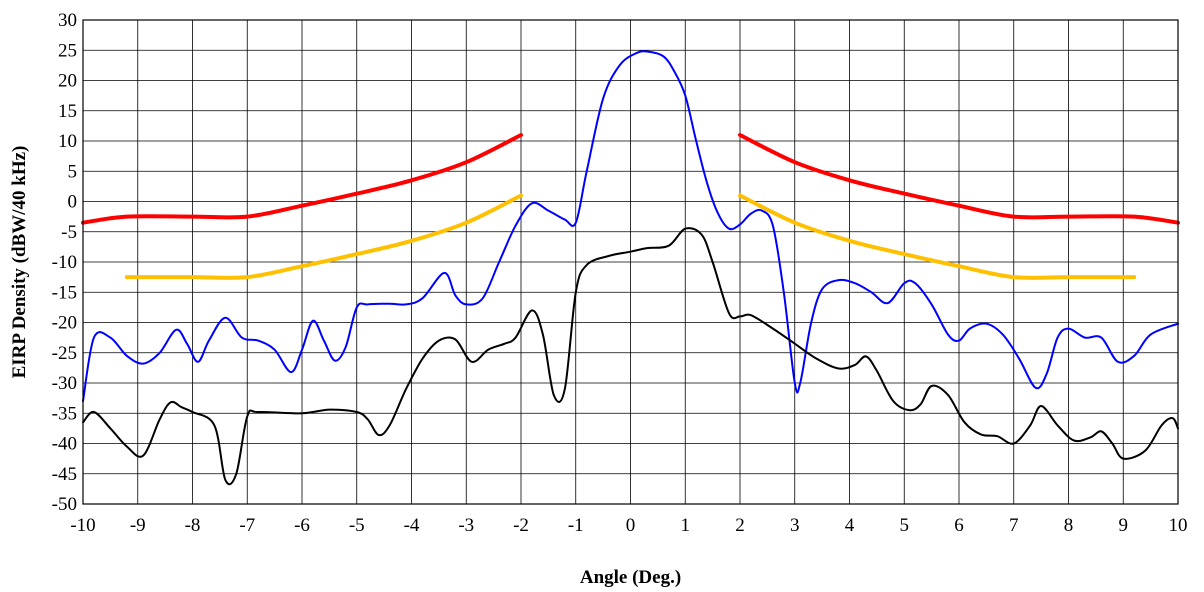 The width and height of the screenshot is (1204, 592). I want to click on x-tick-label: -2, so click(521, 525).